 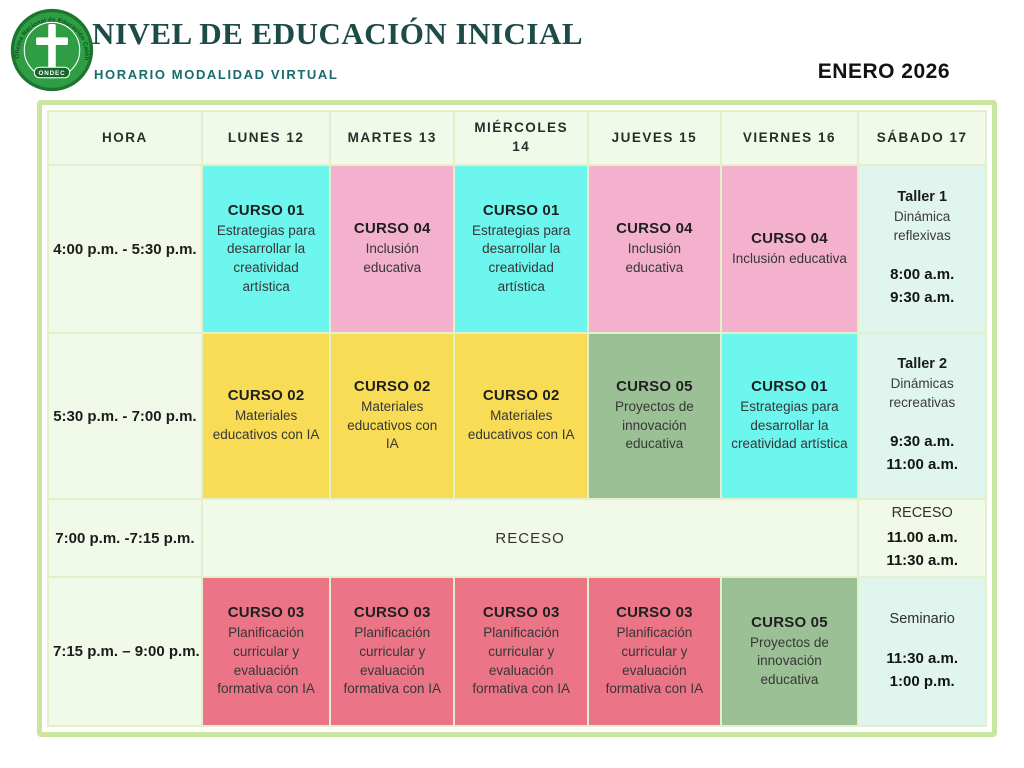 I want to click on column-header: SÁBADO 17, so click(x=922, y=138).